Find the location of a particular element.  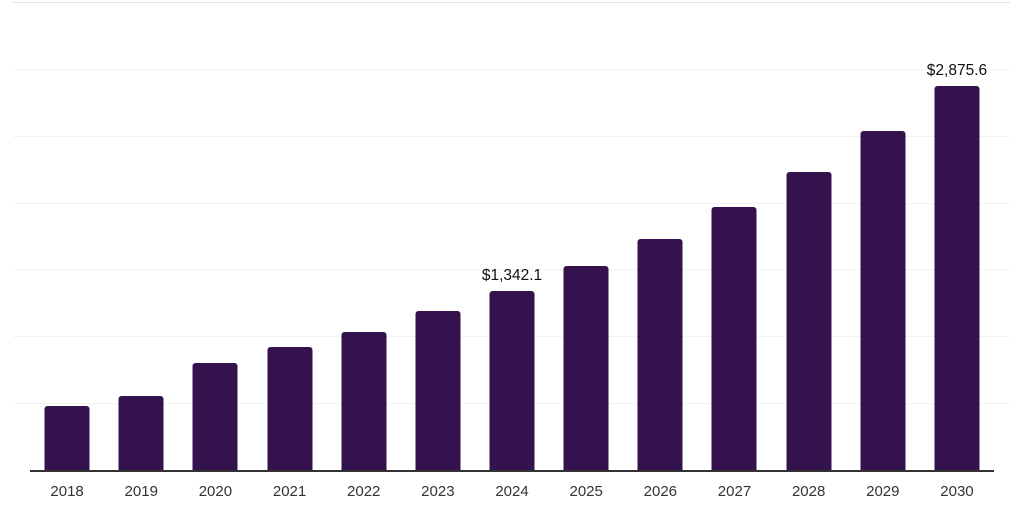

bar-column-2030: $2,875.6 is located at coordinates (957, 236).